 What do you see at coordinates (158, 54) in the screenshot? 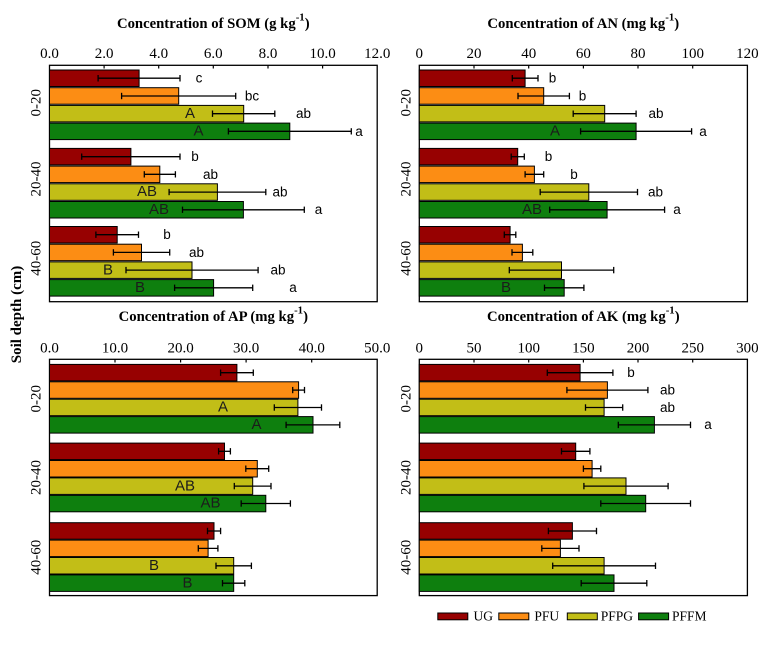
I see `svg-text: 4.0` at bounding box center [158, 54].